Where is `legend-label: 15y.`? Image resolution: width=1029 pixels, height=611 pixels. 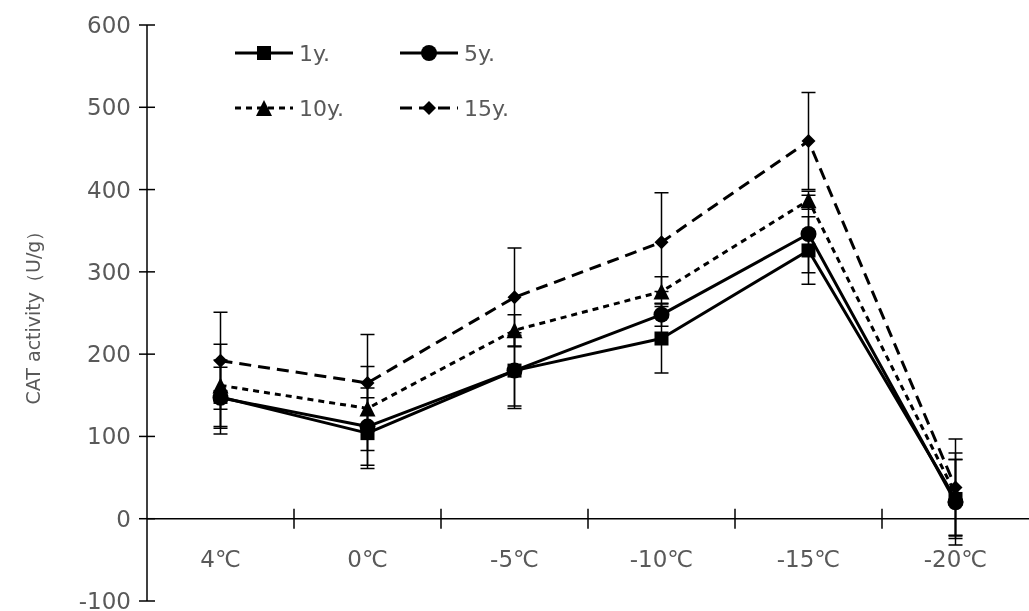
legend-label: 15y. is located at coordinates (486, 108).